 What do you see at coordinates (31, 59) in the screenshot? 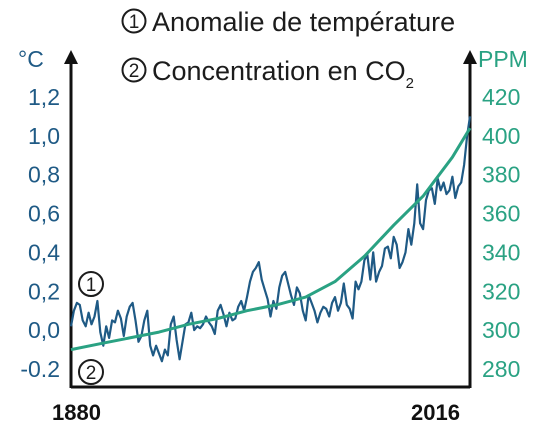
I see `left-axis-unit: °C` at bounding box center [31, 59].